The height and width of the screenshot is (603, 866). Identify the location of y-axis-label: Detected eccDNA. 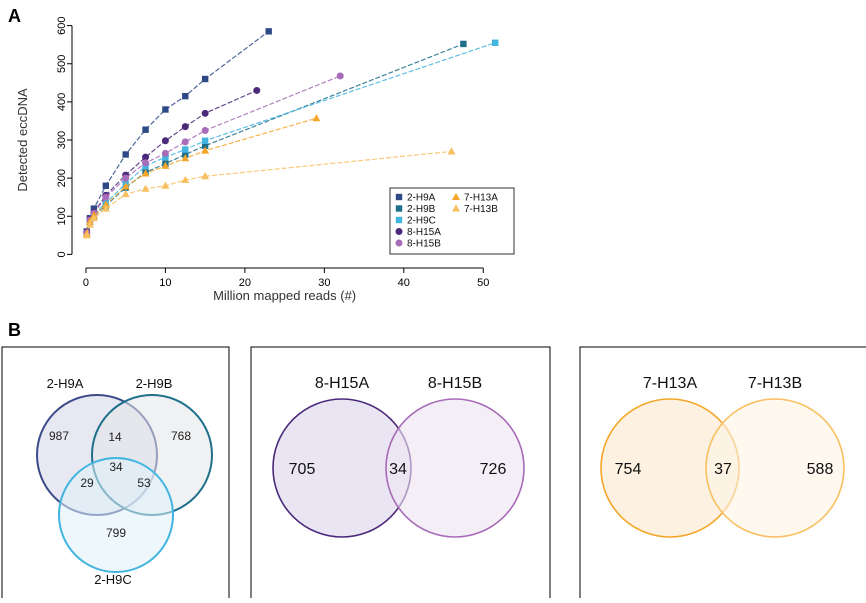
(22, 140).